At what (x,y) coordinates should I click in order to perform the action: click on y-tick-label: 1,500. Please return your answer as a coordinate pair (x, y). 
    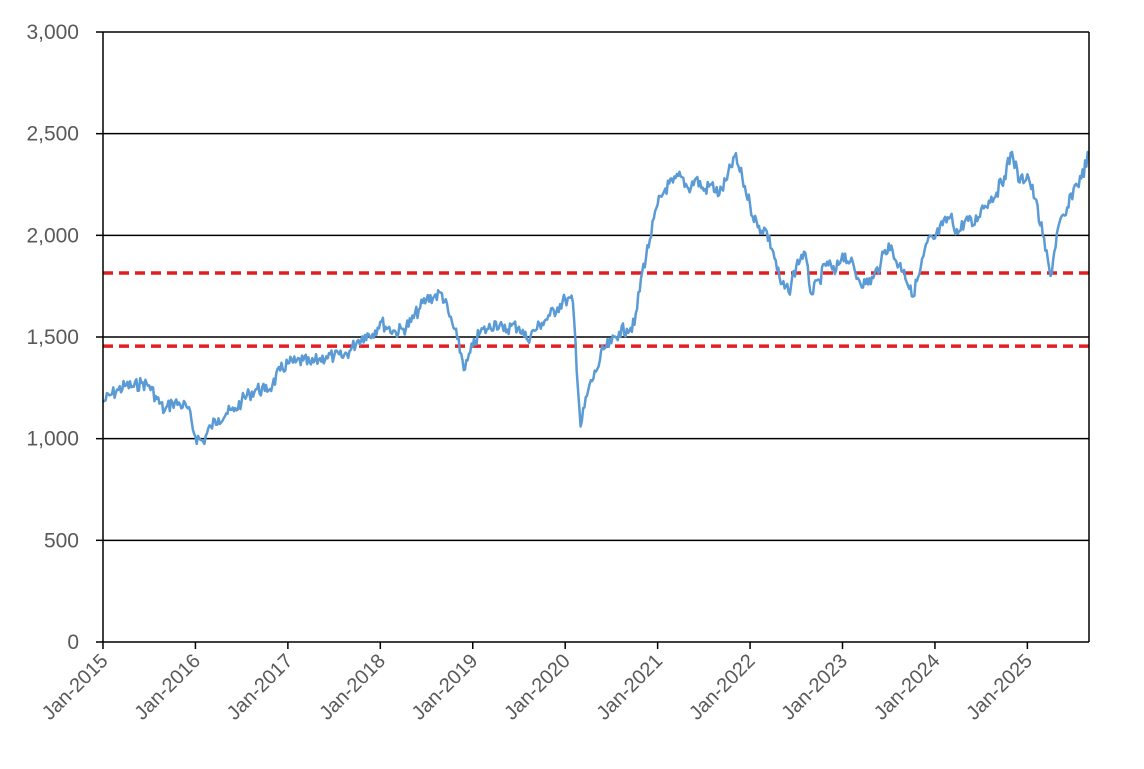
    Looking at the image, I should click on (52, 337).